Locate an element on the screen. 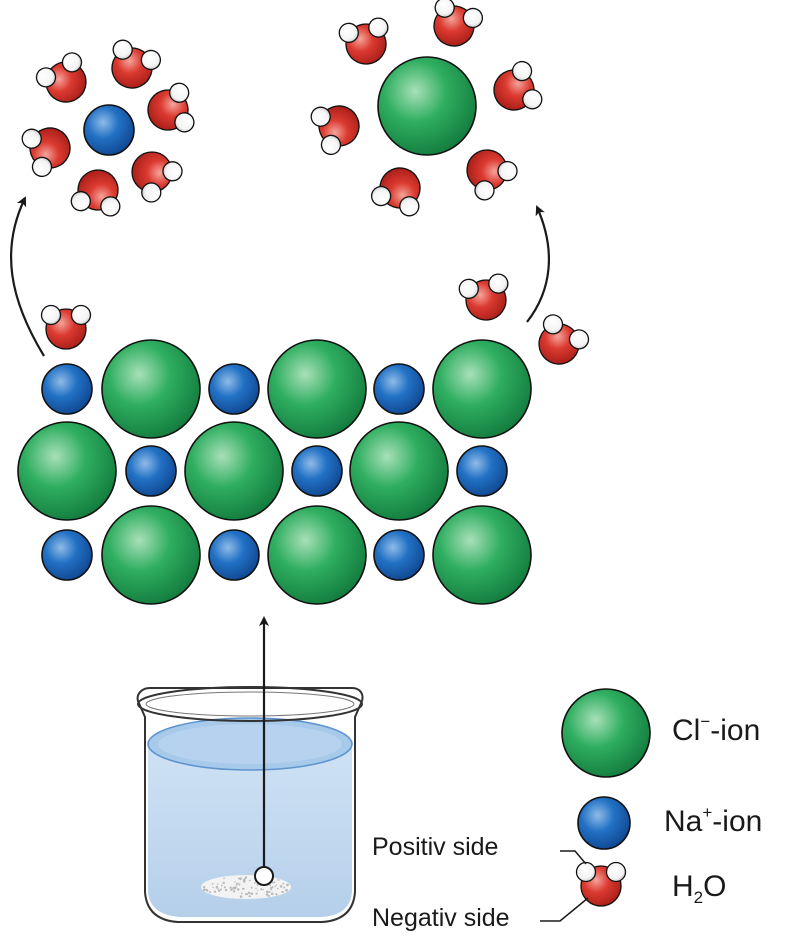  green-sphere-icon is located at coordinates (606, 733).